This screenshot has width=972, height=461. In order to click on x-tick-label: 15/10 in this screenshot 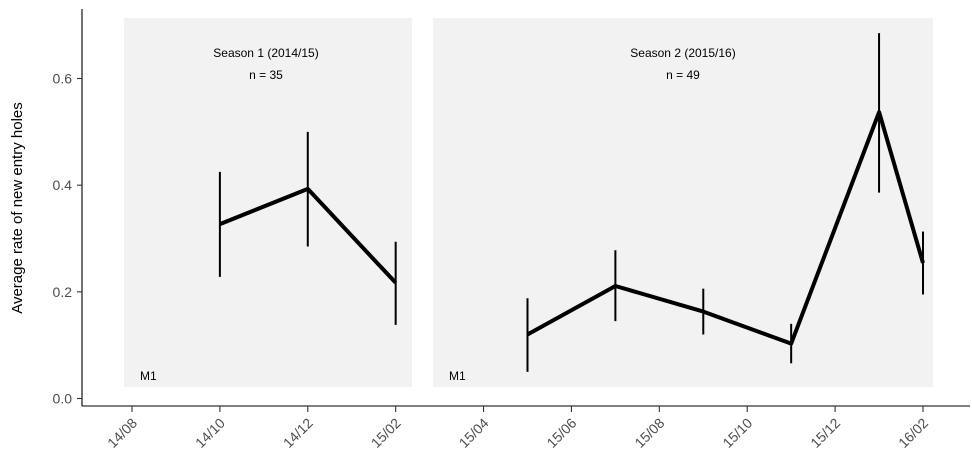, I will do `click(737, 433)`.